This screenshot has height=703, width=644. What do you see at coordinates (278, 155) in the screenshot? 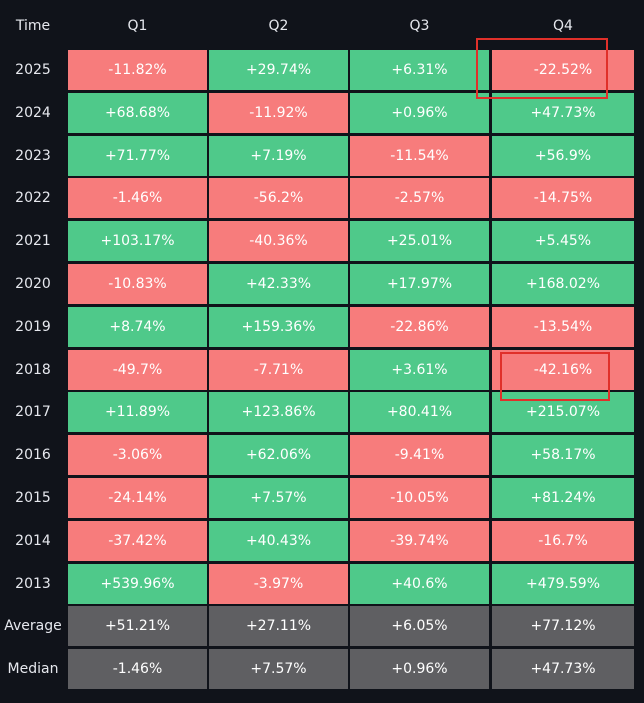
I see `return-cell: +7.19%` at bounding box center [278, 155].